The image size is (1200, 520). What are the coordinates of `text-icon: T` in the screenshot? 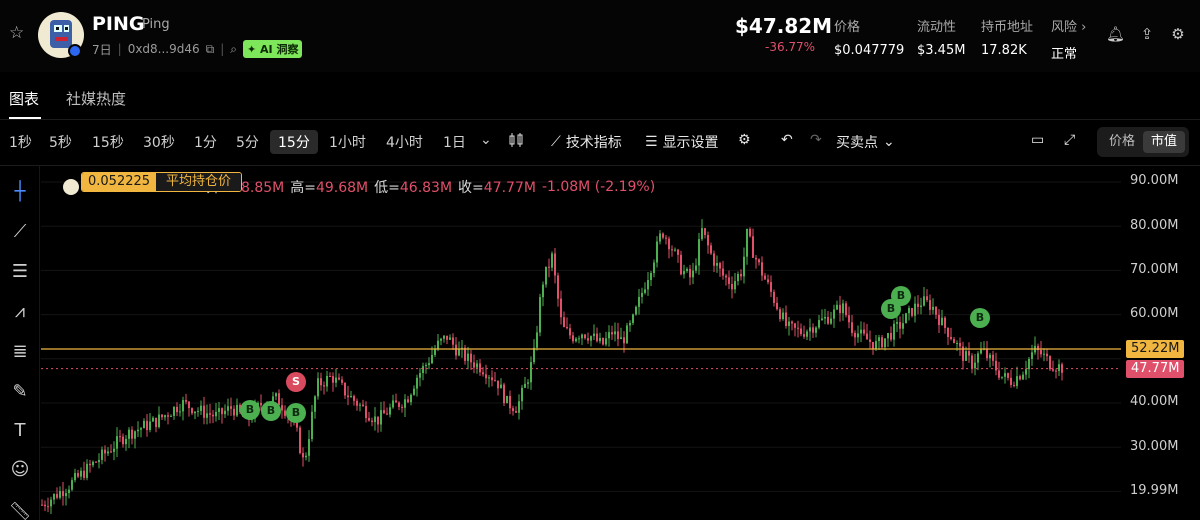 It's located at (20, 430).